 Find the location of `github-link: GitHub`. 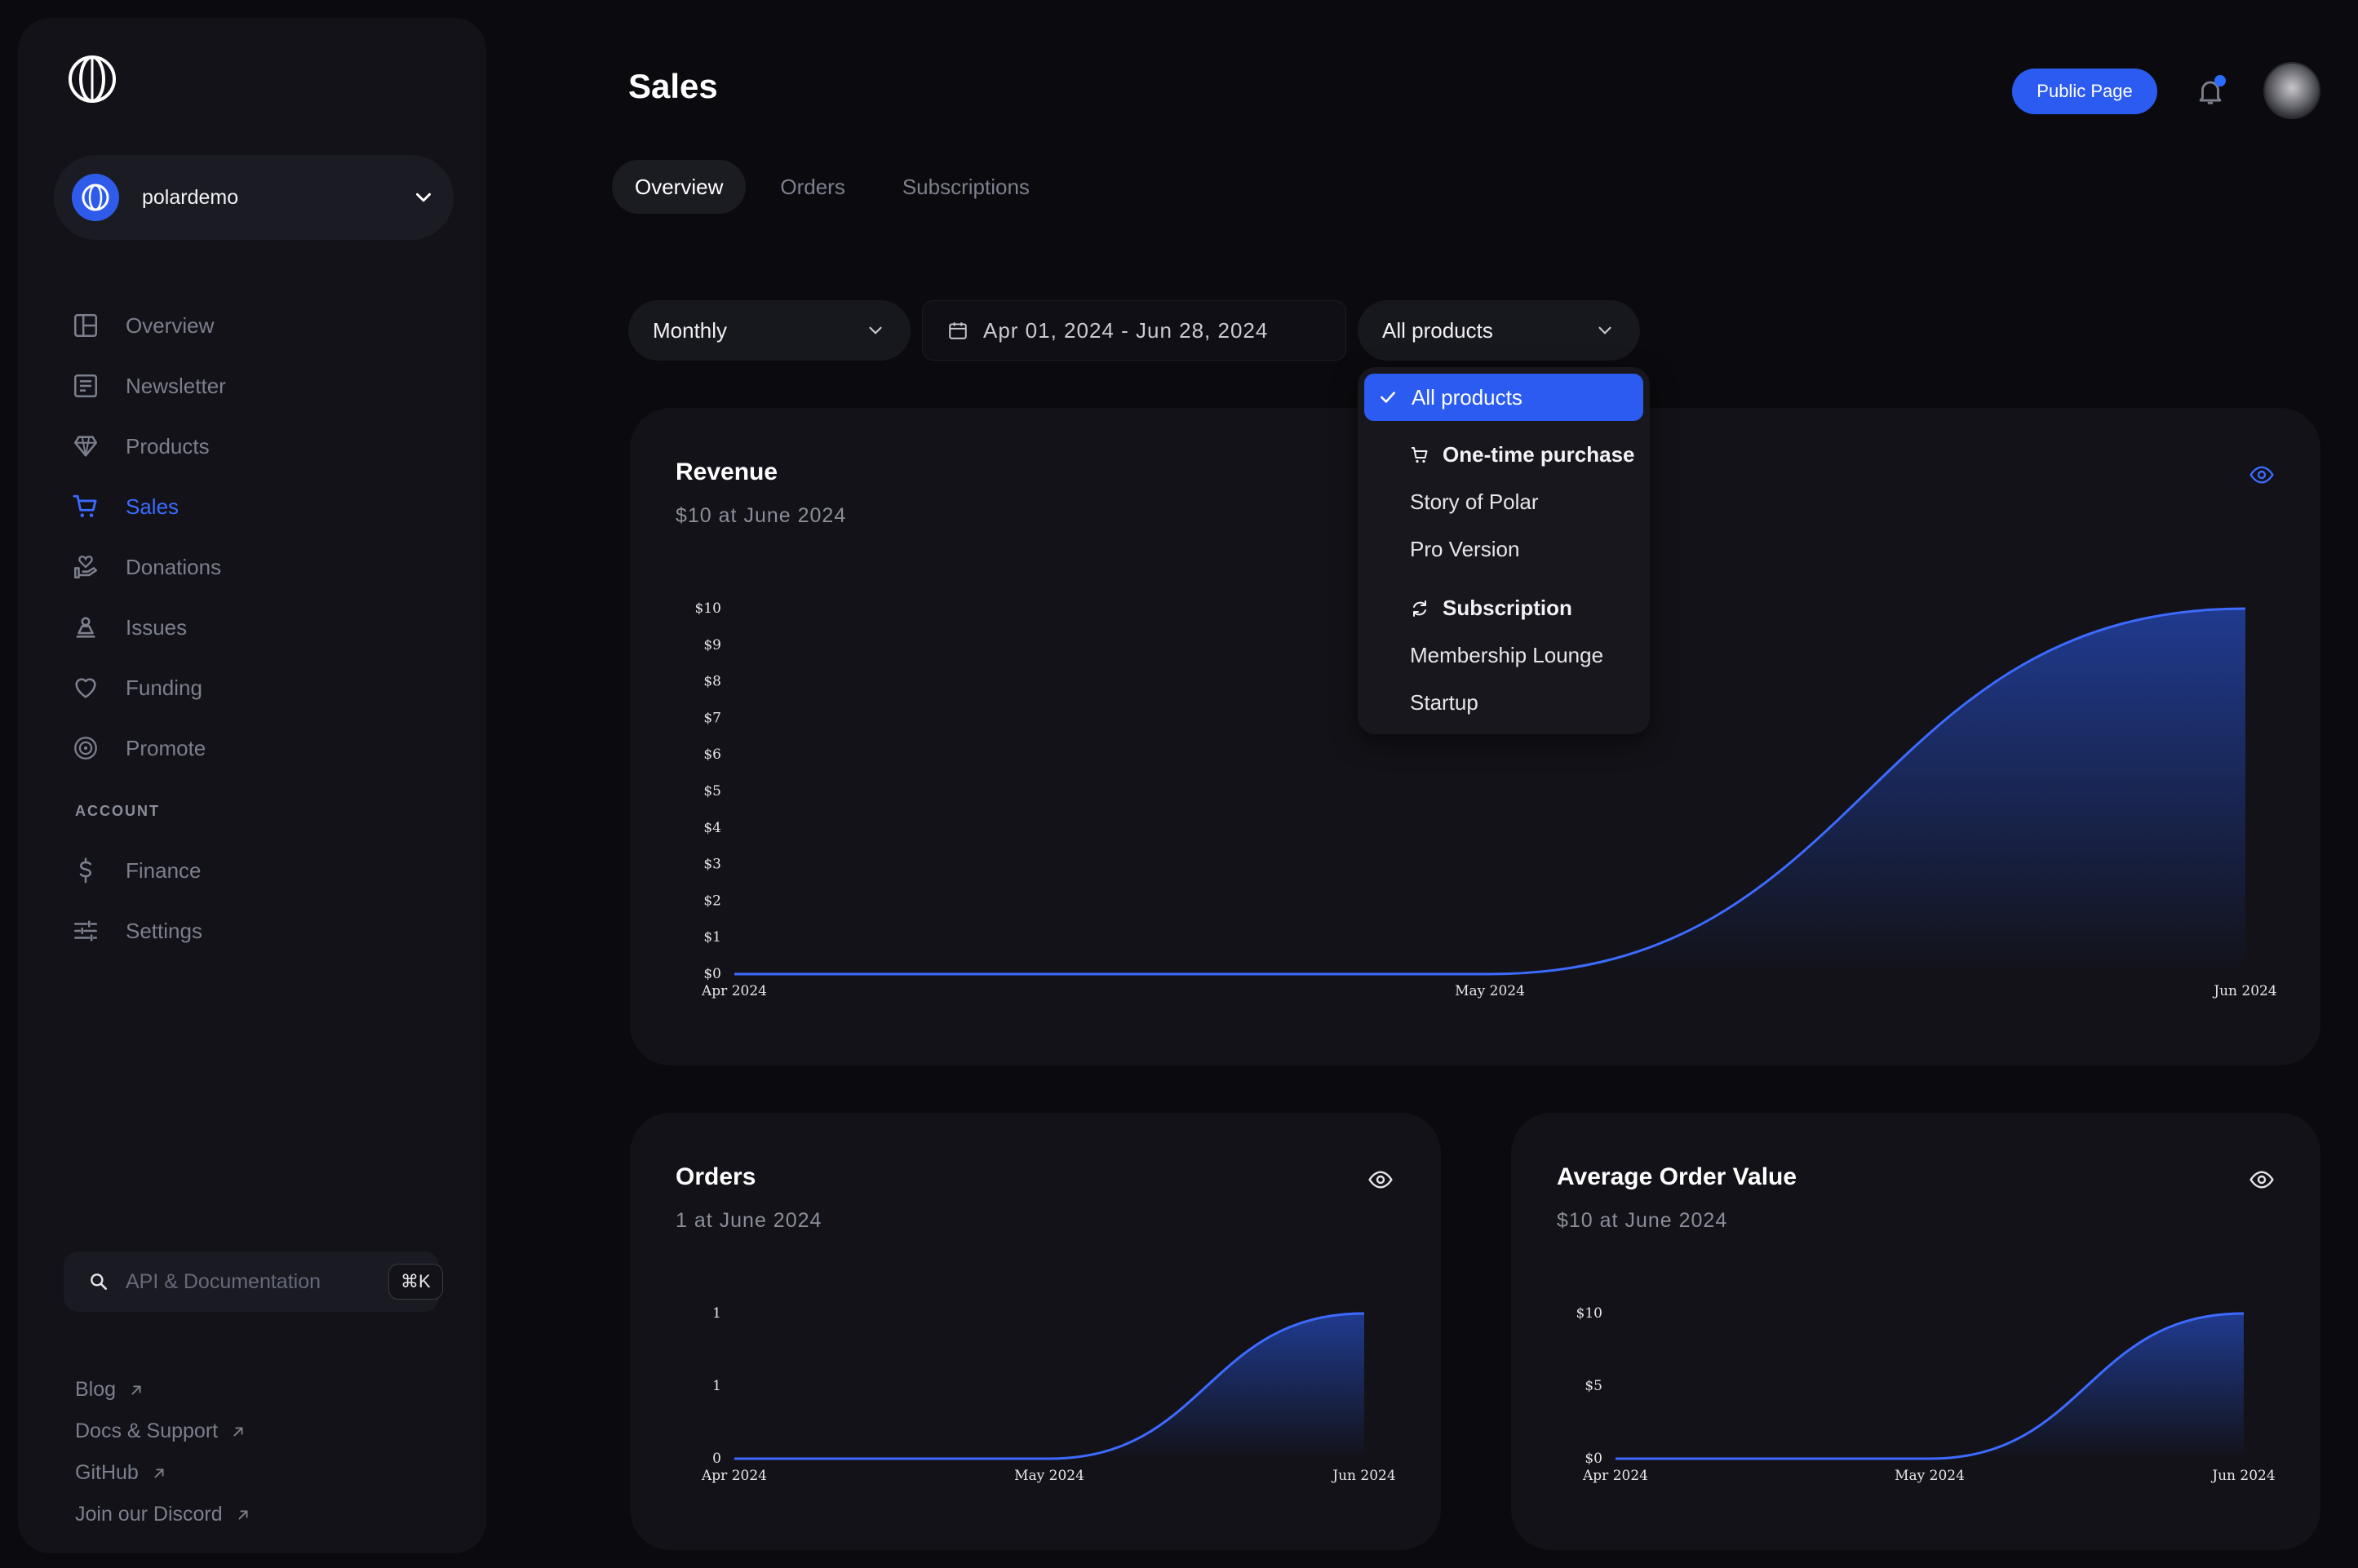

github-link: GitHub is located at coordinates (163, 1473).